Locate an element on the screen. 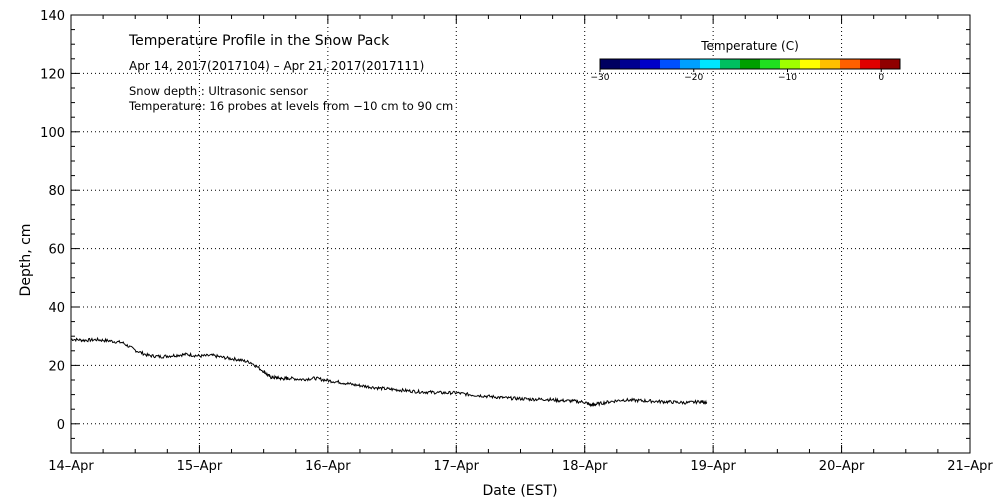  colorbar-tick-label: 0 is located at coordinates (881, 78).